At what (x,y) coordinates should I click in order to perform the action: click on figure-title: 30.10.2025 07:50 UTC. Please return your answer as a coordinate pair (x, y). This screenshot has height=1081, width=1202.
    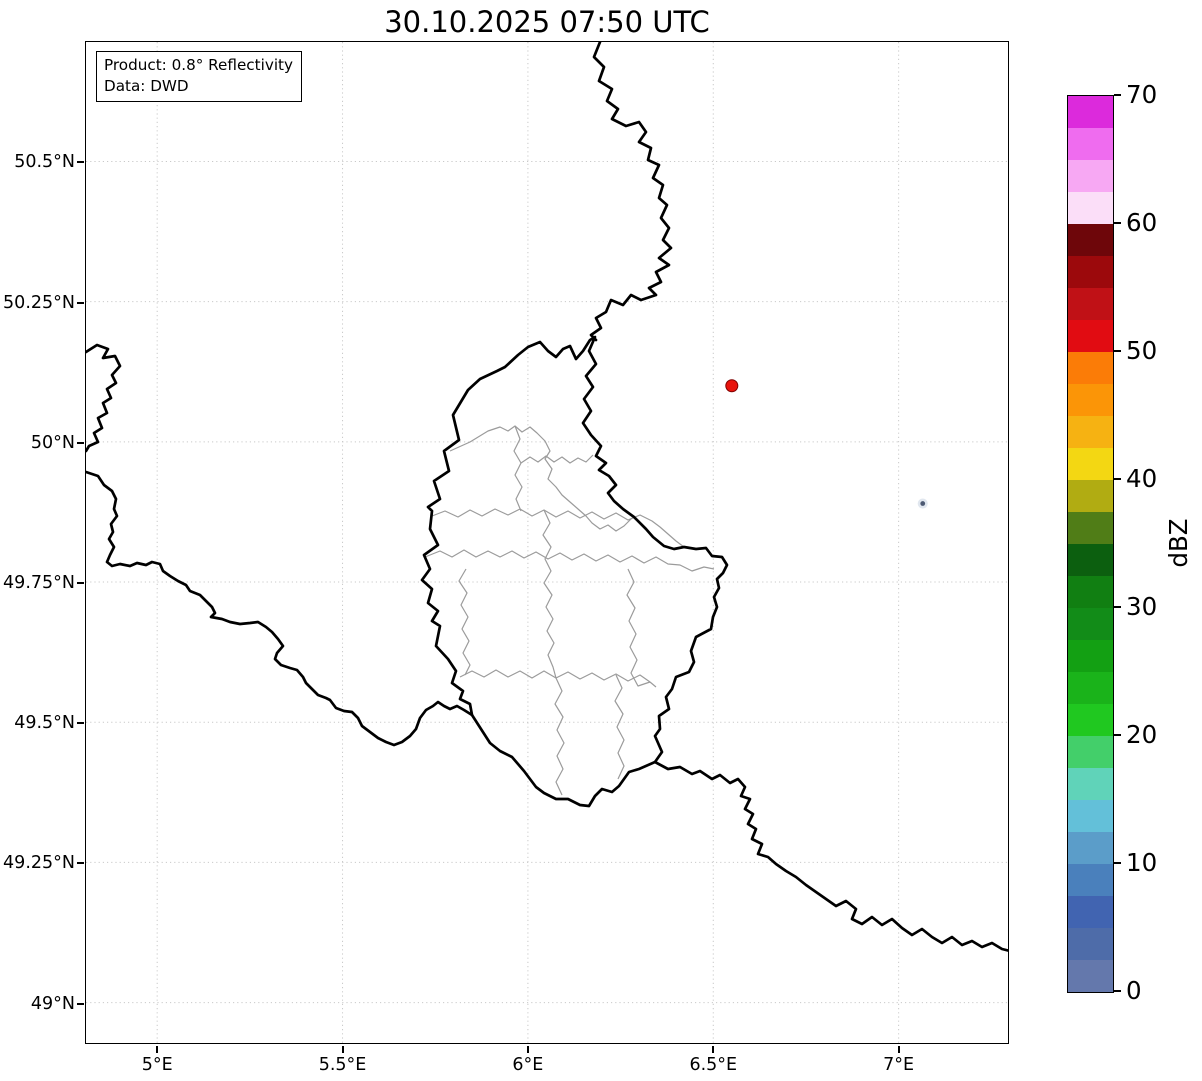
    Looking at the image, I should click on (547, 22).